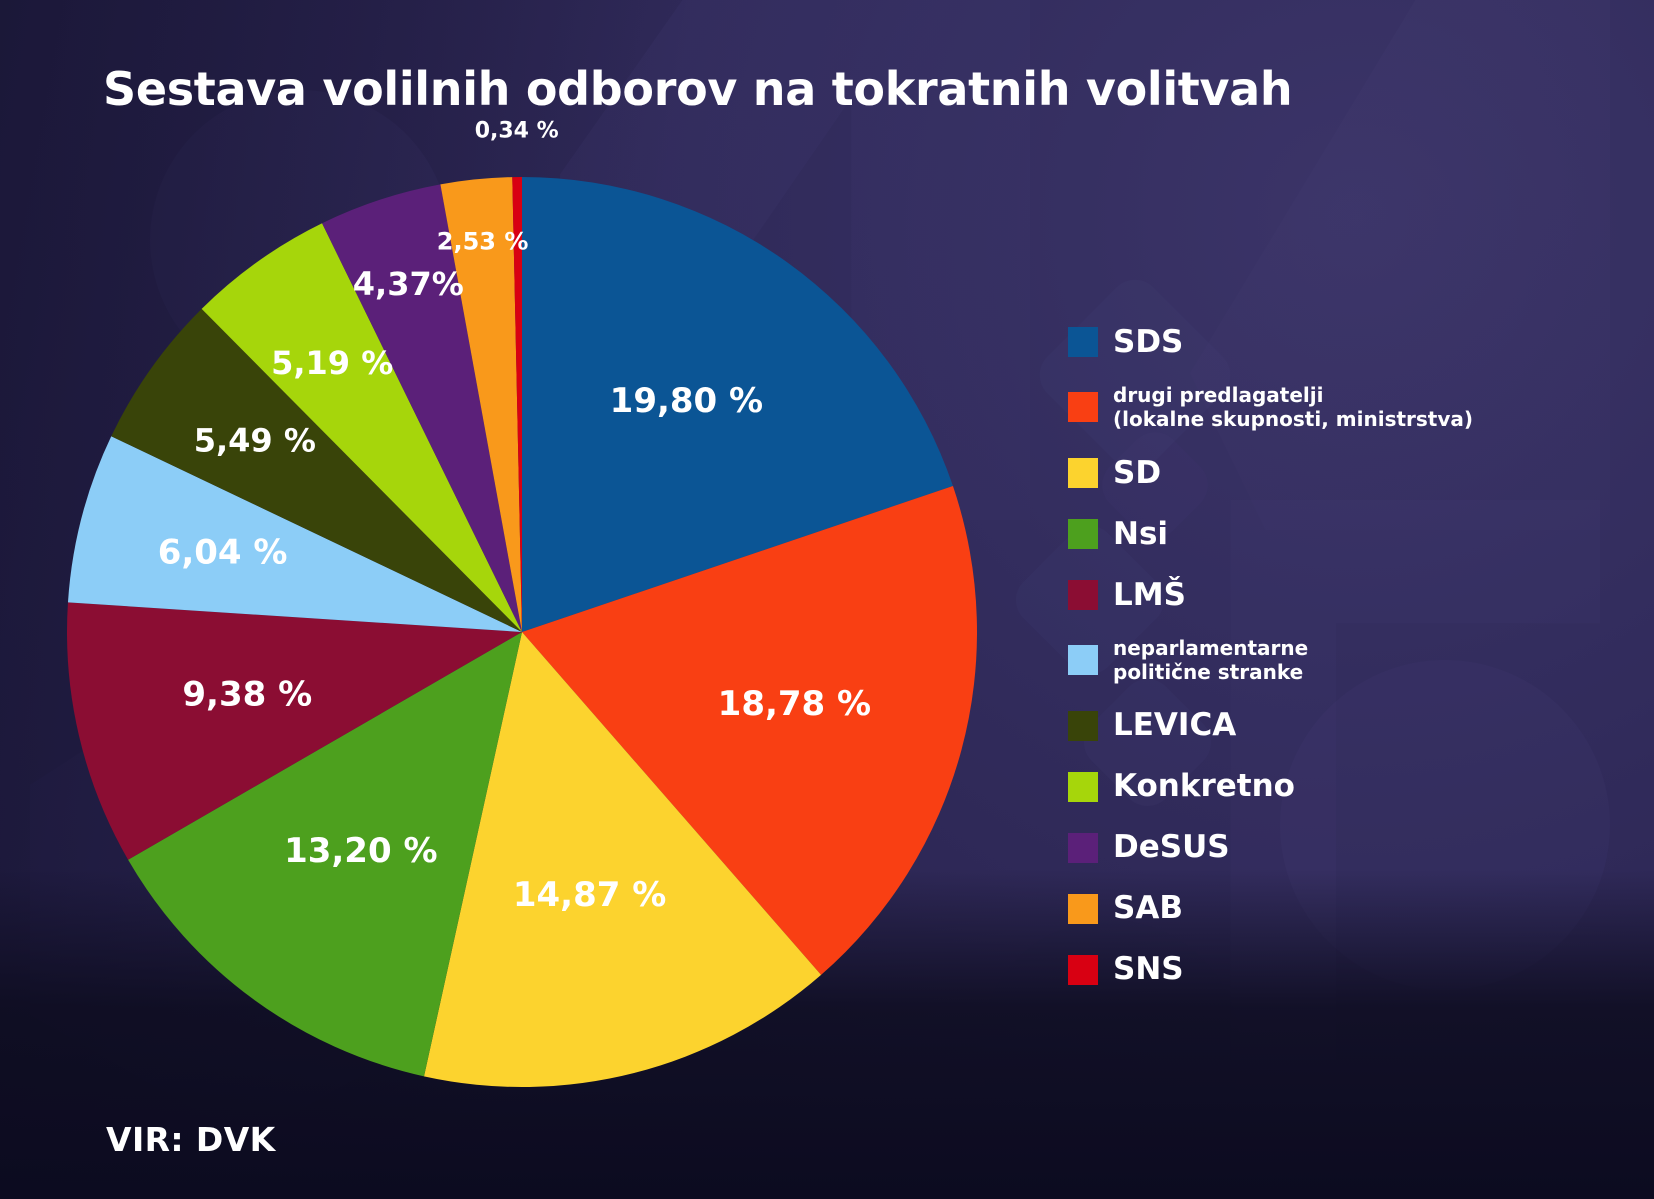 Image resolution: width=1654 pixels, height=1199 pixels. Describe the element at coordinates (1278, 970) in the screenshot. I see `legend-item: SNS` at that location.